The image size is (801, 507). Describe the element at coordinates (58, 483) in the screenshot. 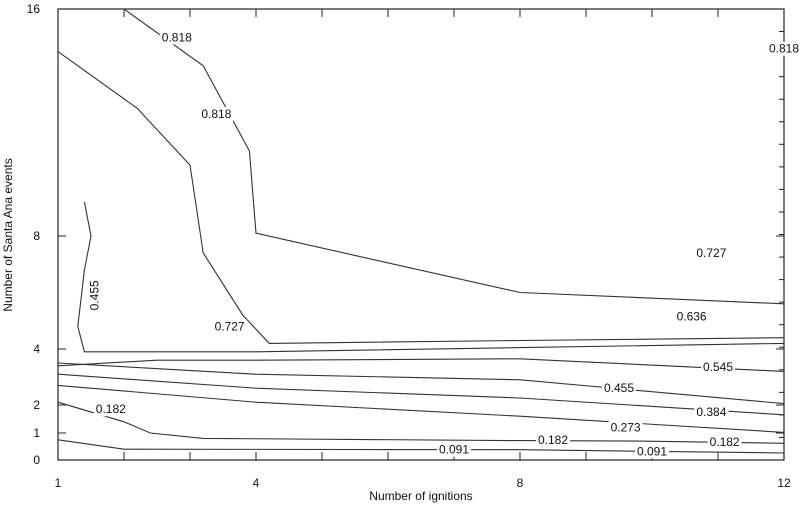

I see `x-tick-label: 1` at that location.